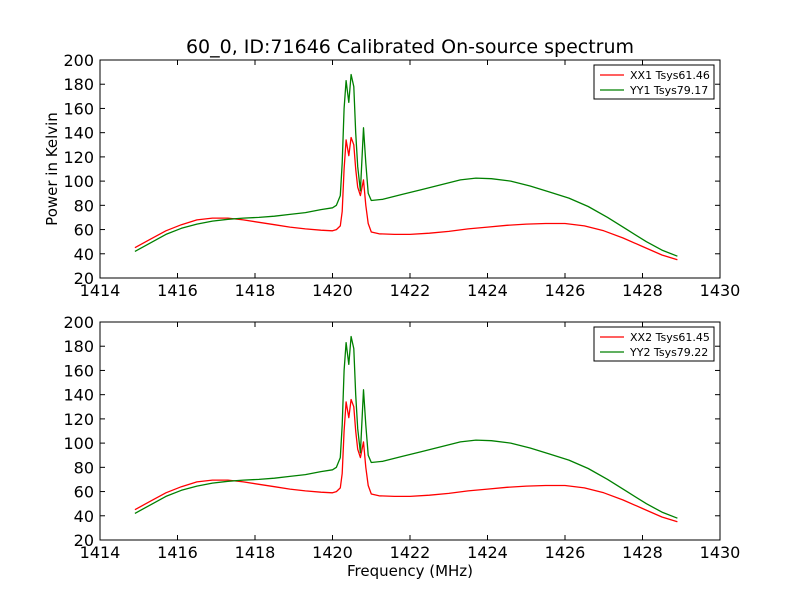  Describe the element at coordinates (670, 337) in the screenshot. I see `legend-label: XX2 Tsys61.45` at that location.